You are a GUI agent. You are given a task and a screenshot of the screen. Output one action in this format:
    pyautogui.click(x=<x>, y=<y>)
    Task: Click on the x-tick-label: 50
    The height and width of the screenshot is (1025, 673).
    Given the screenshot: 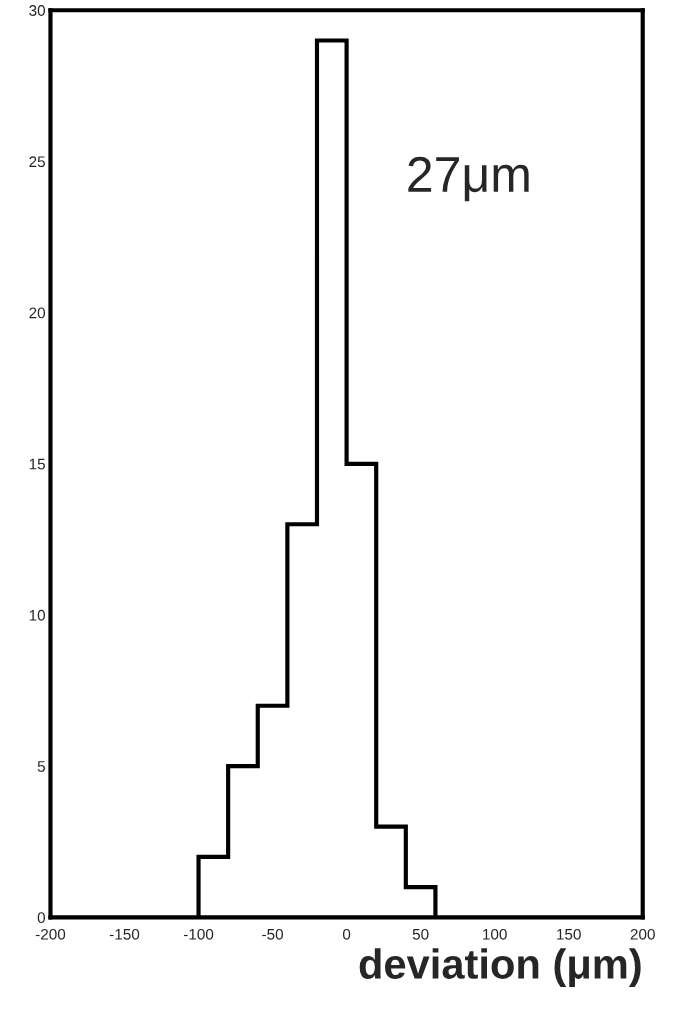 What is the action you would take?
    pyautogui.click(x=420, y=934)
    